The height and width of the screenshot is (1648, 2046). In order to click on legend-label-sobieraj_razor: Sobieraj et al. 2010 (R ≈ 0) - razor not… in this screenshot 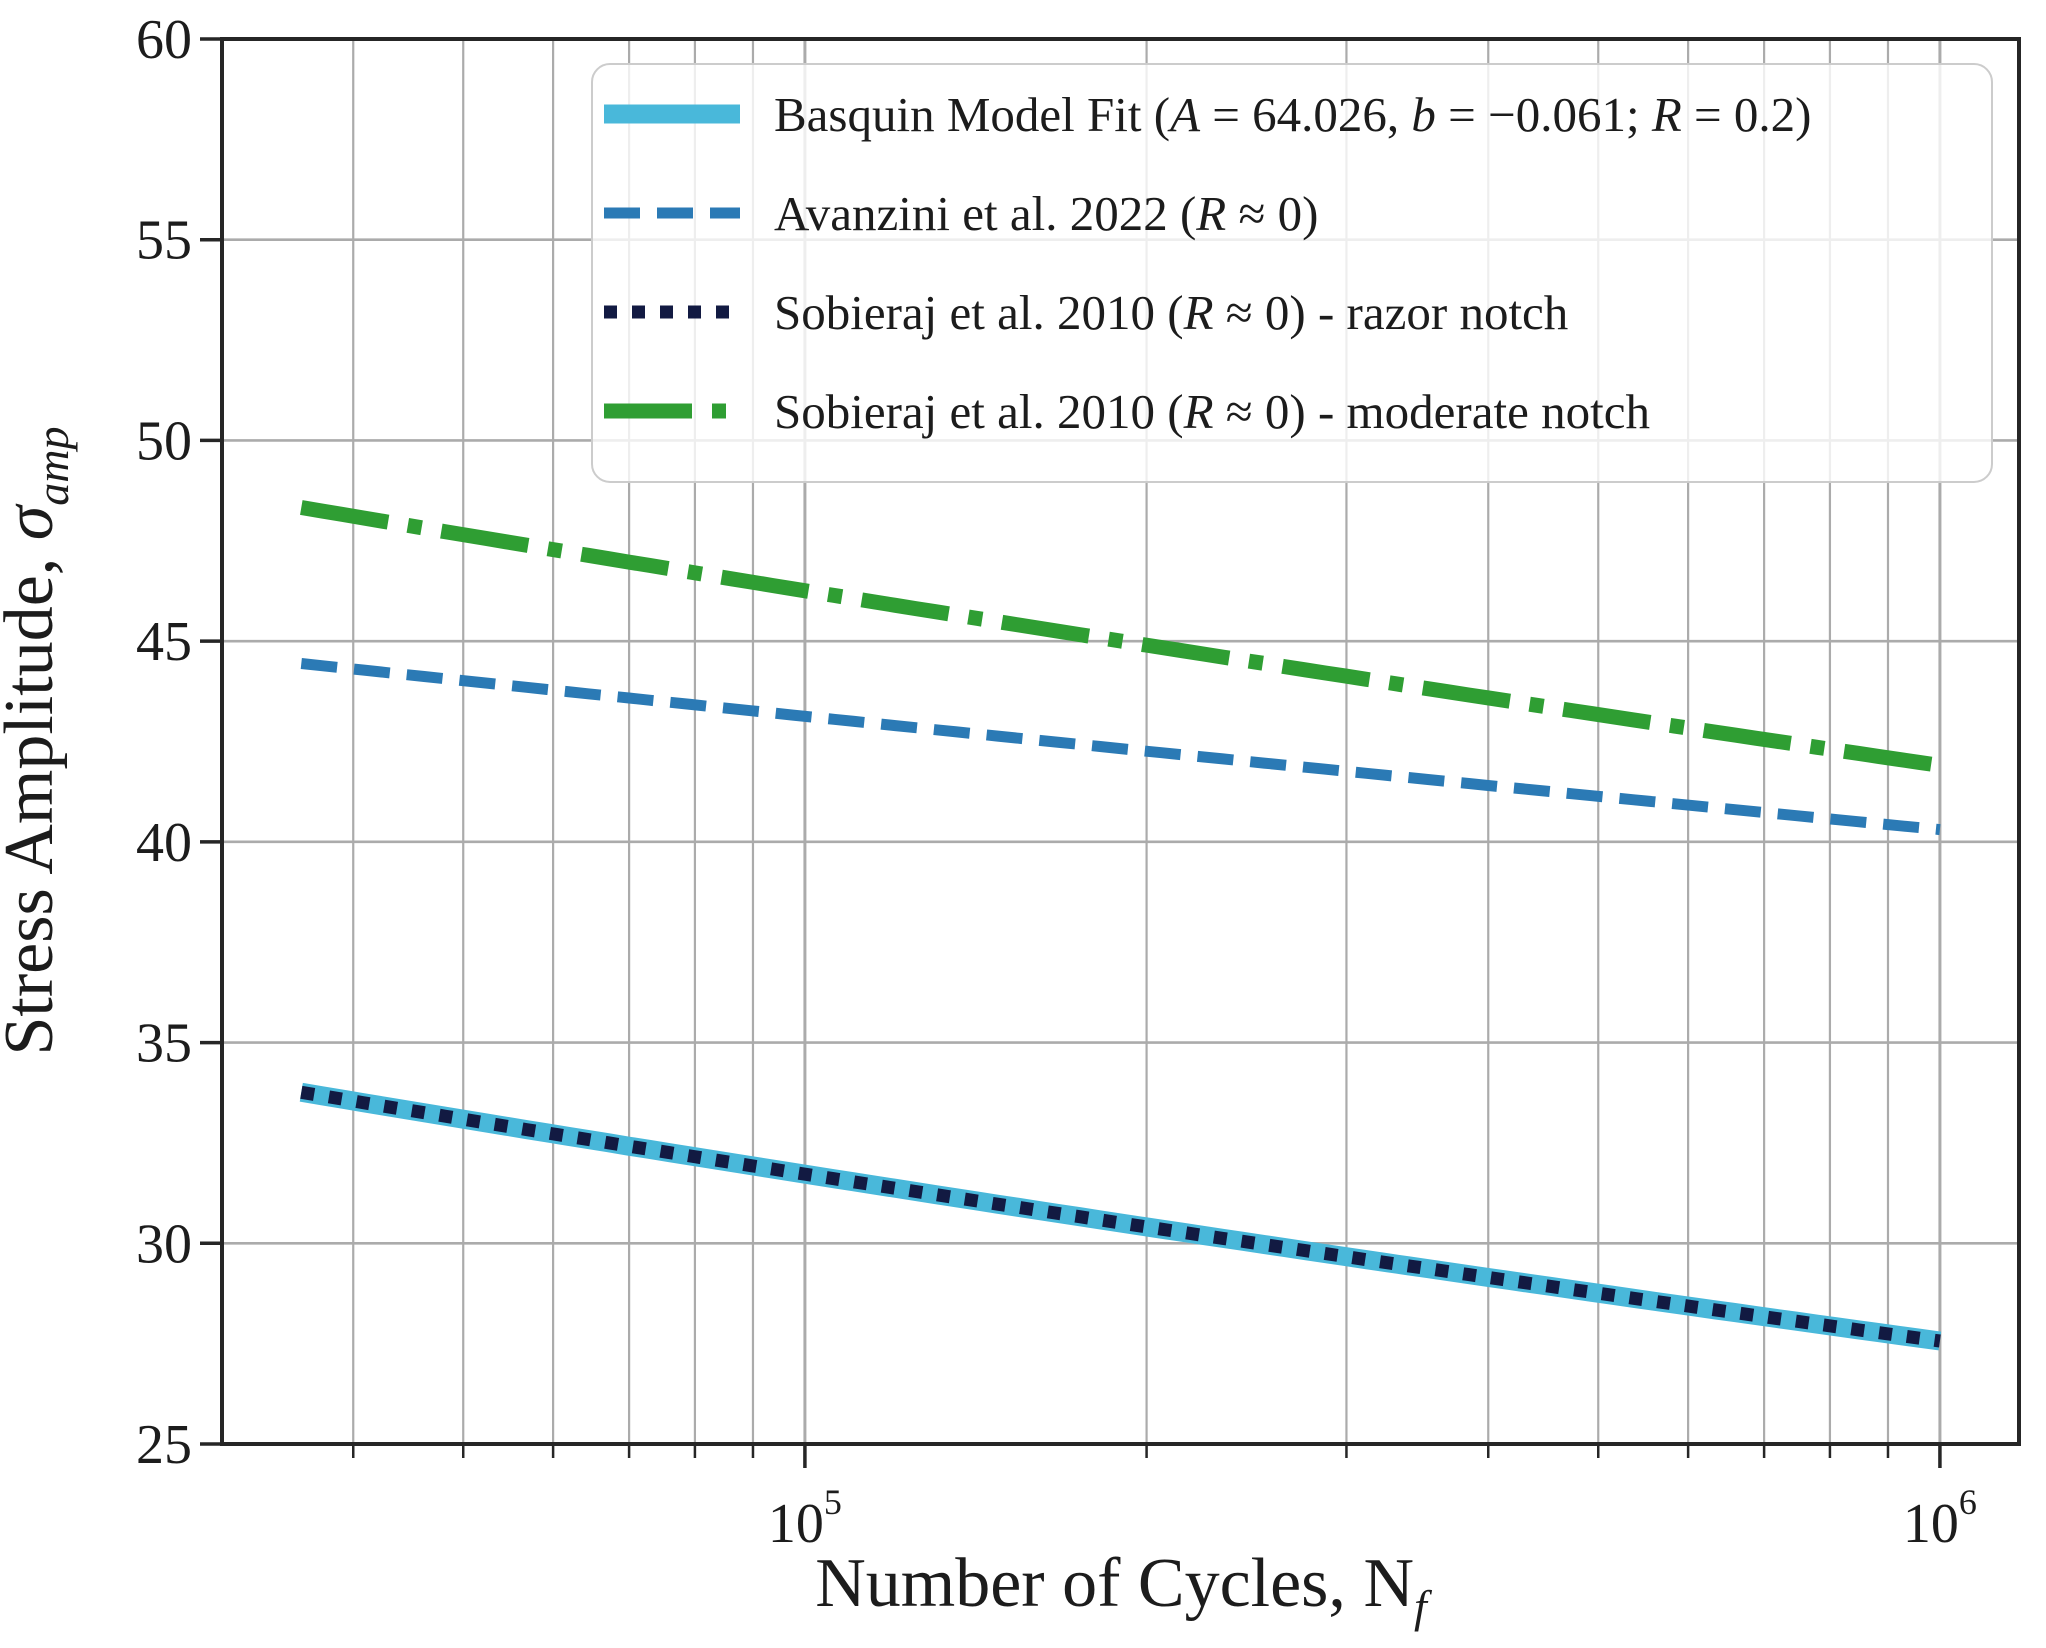, I will do `click(1171, 312)`.